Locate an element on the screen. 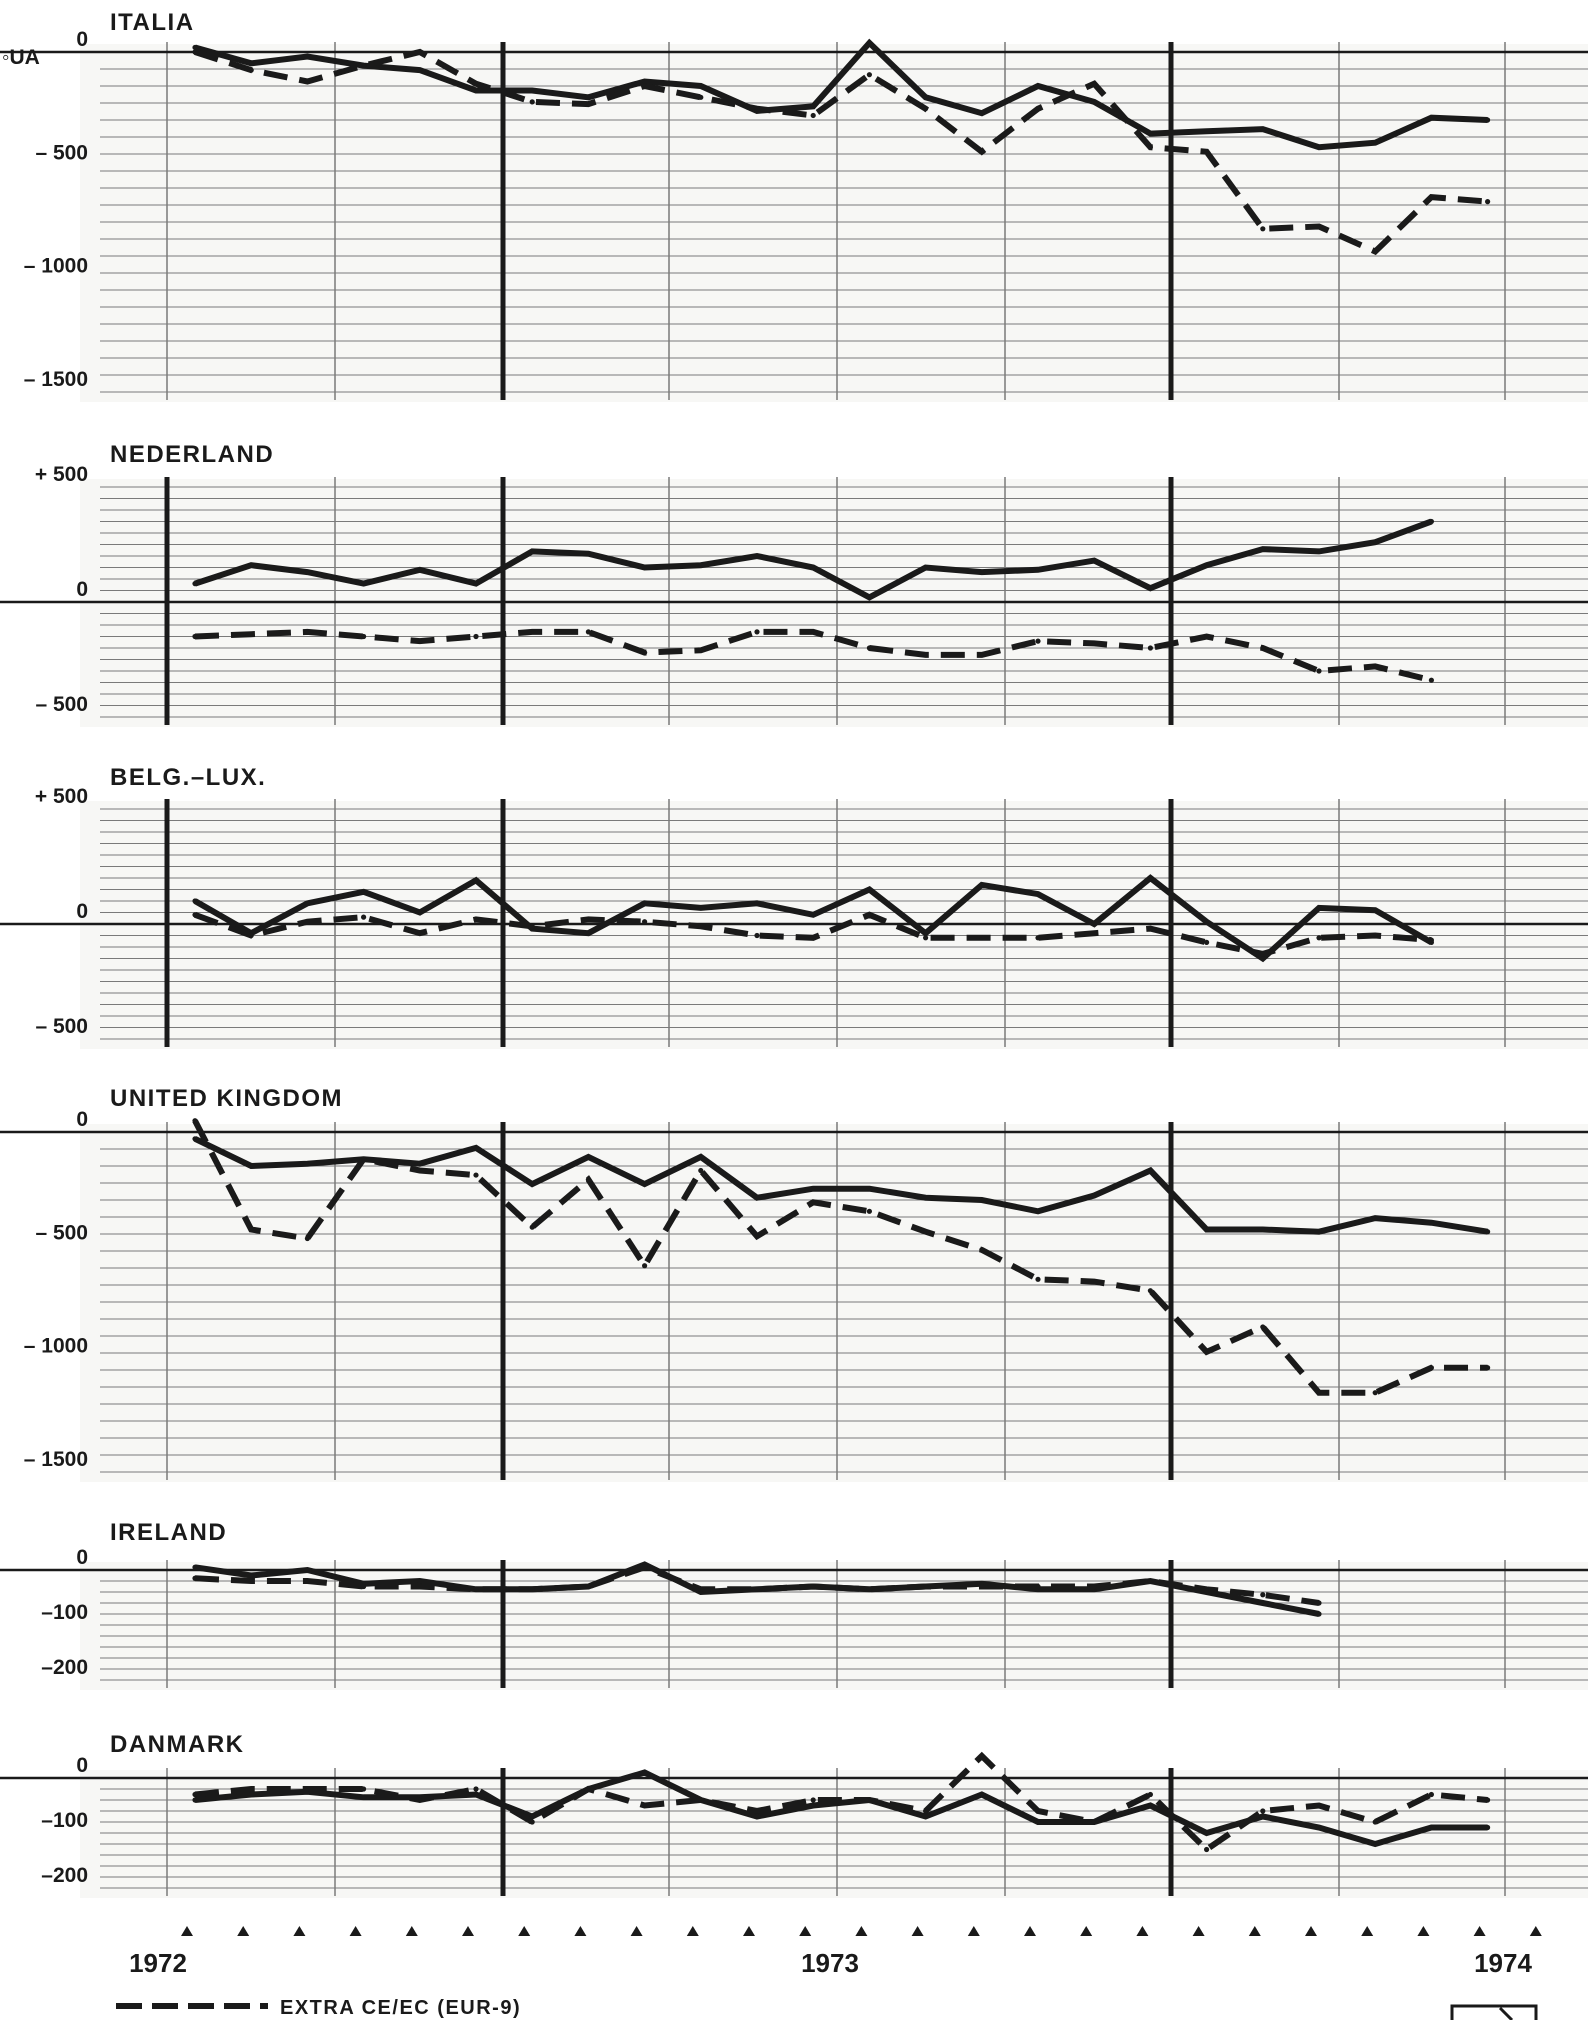  y-tick-label: –200 is located at coordinates (64, 1875).